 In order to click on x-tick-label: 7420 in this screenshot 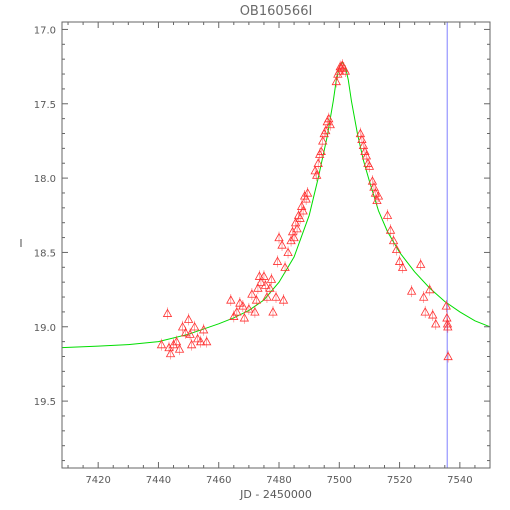, I will do `click(97, 480)`.